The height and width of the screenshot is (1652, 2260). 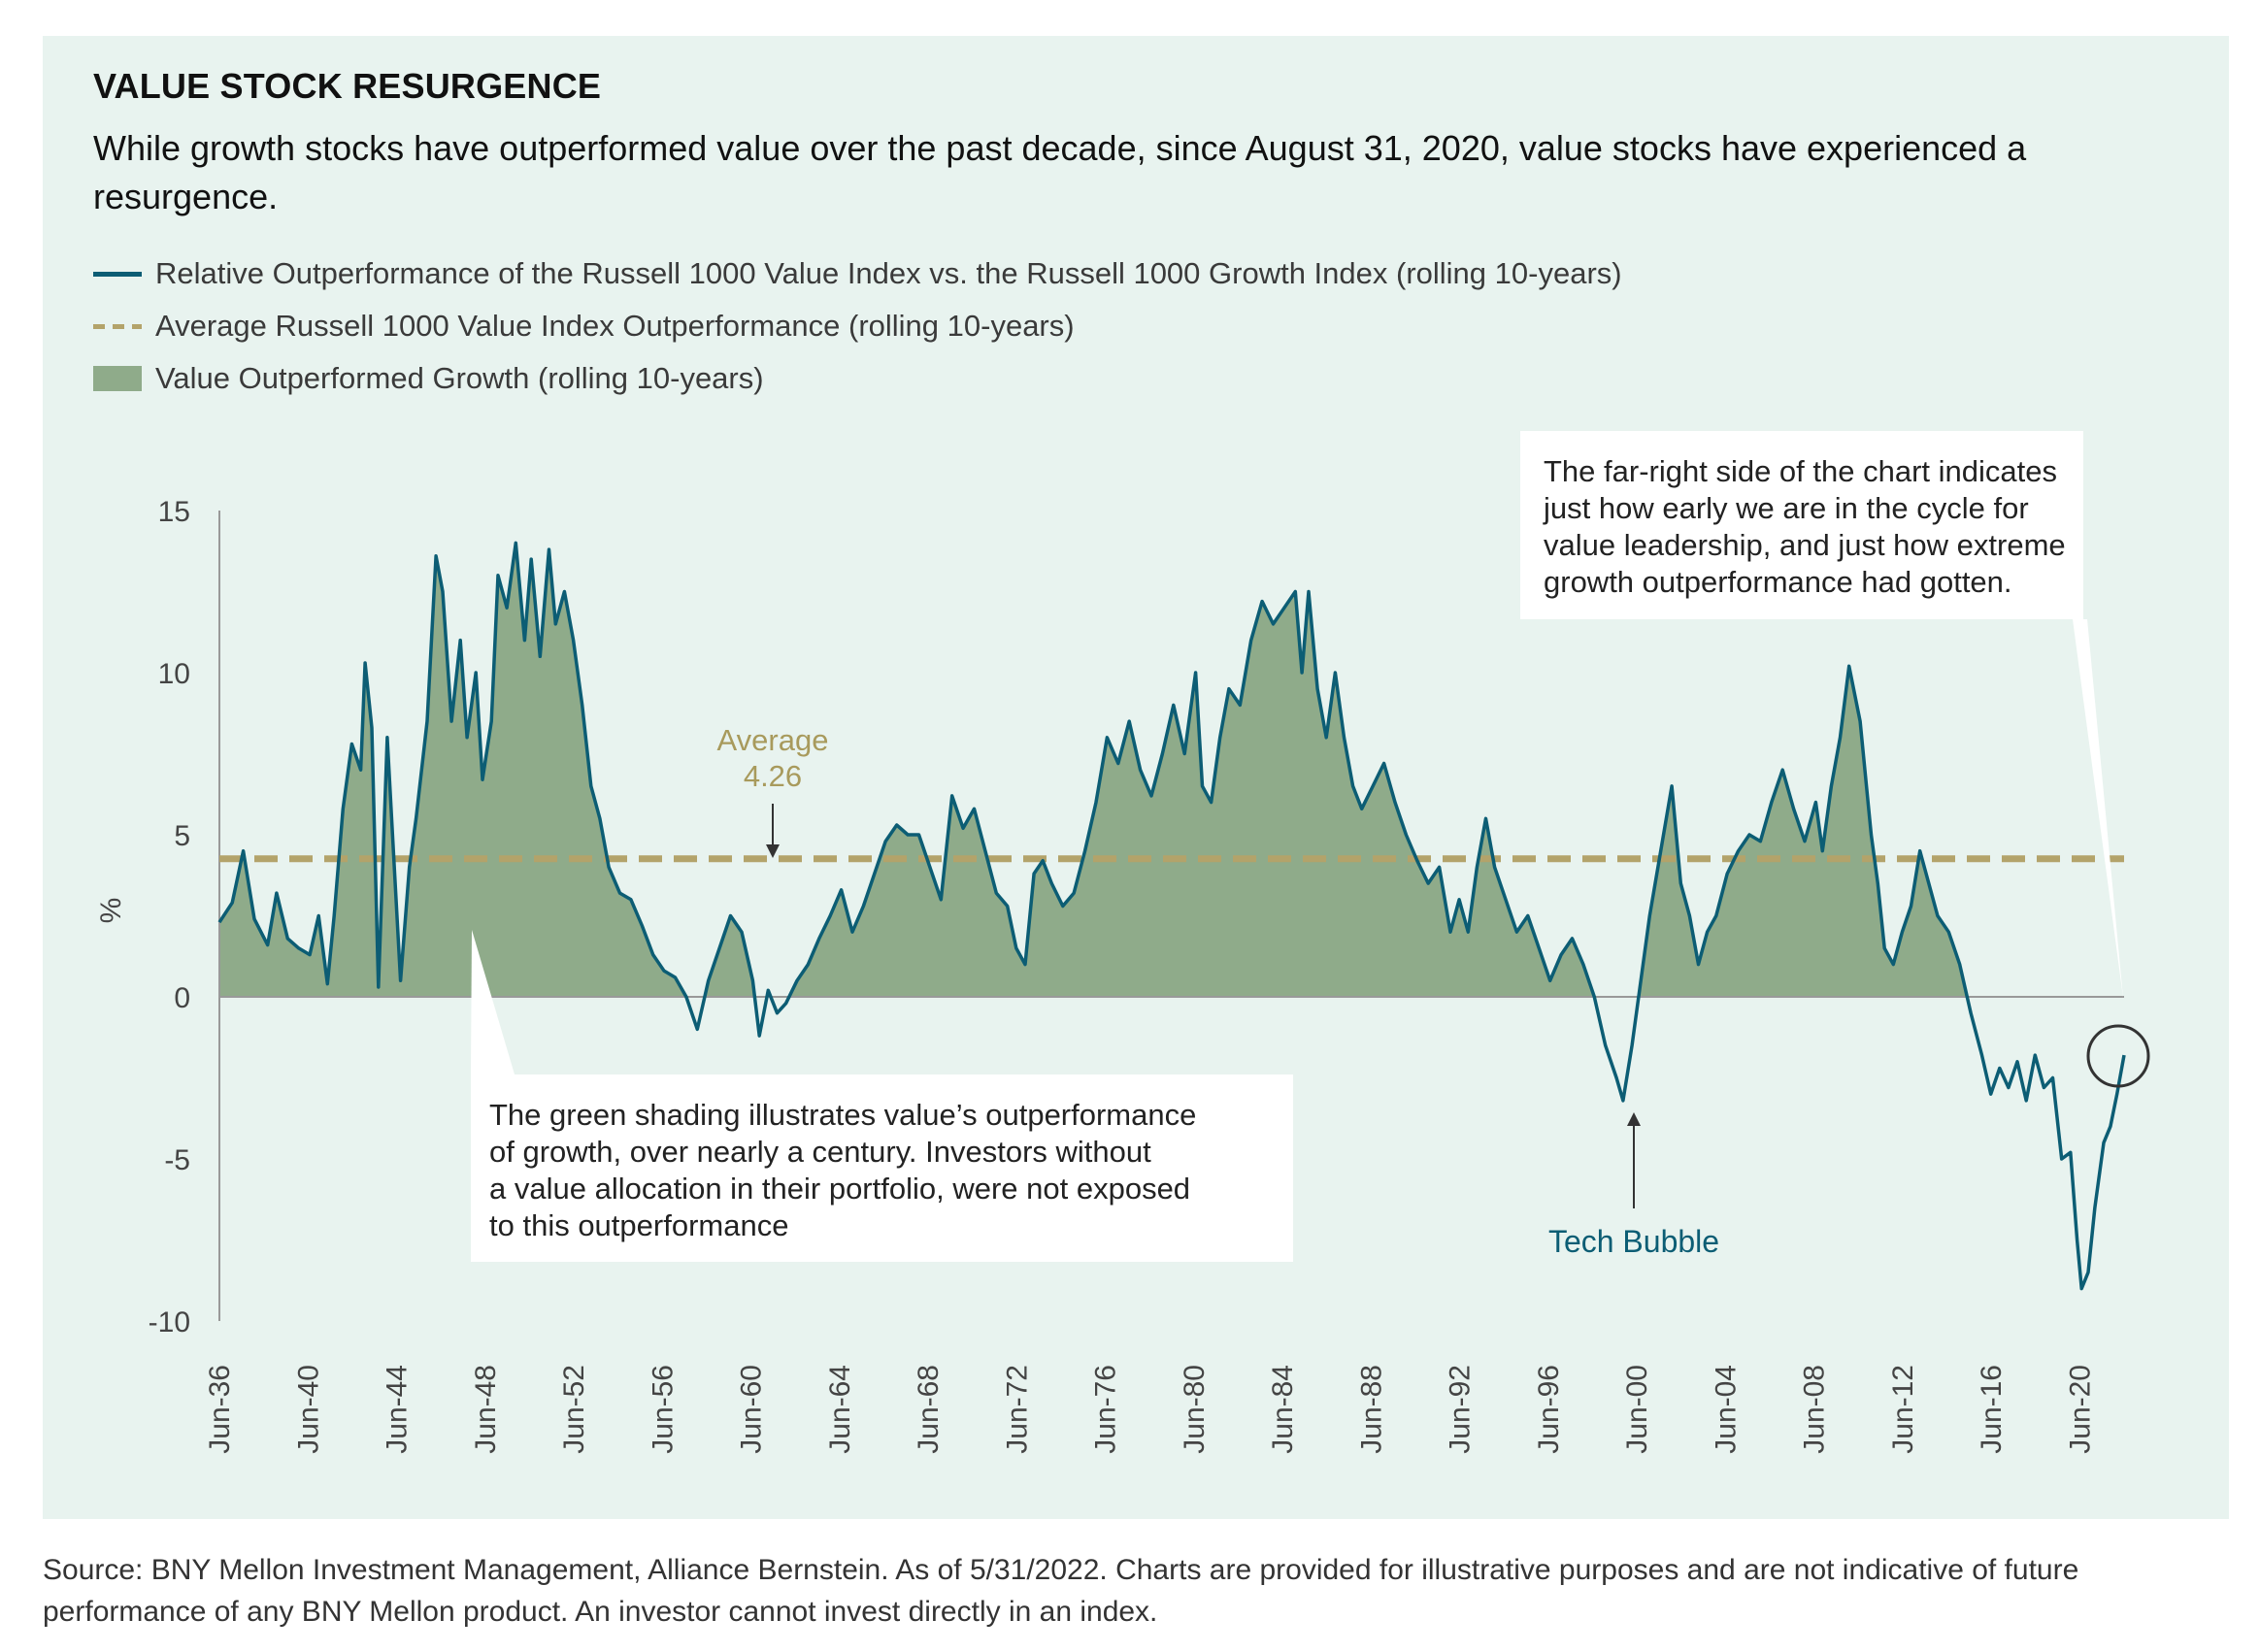 I want to click on x-tick-label: Jun-92, so click(x=1461, y=1410).